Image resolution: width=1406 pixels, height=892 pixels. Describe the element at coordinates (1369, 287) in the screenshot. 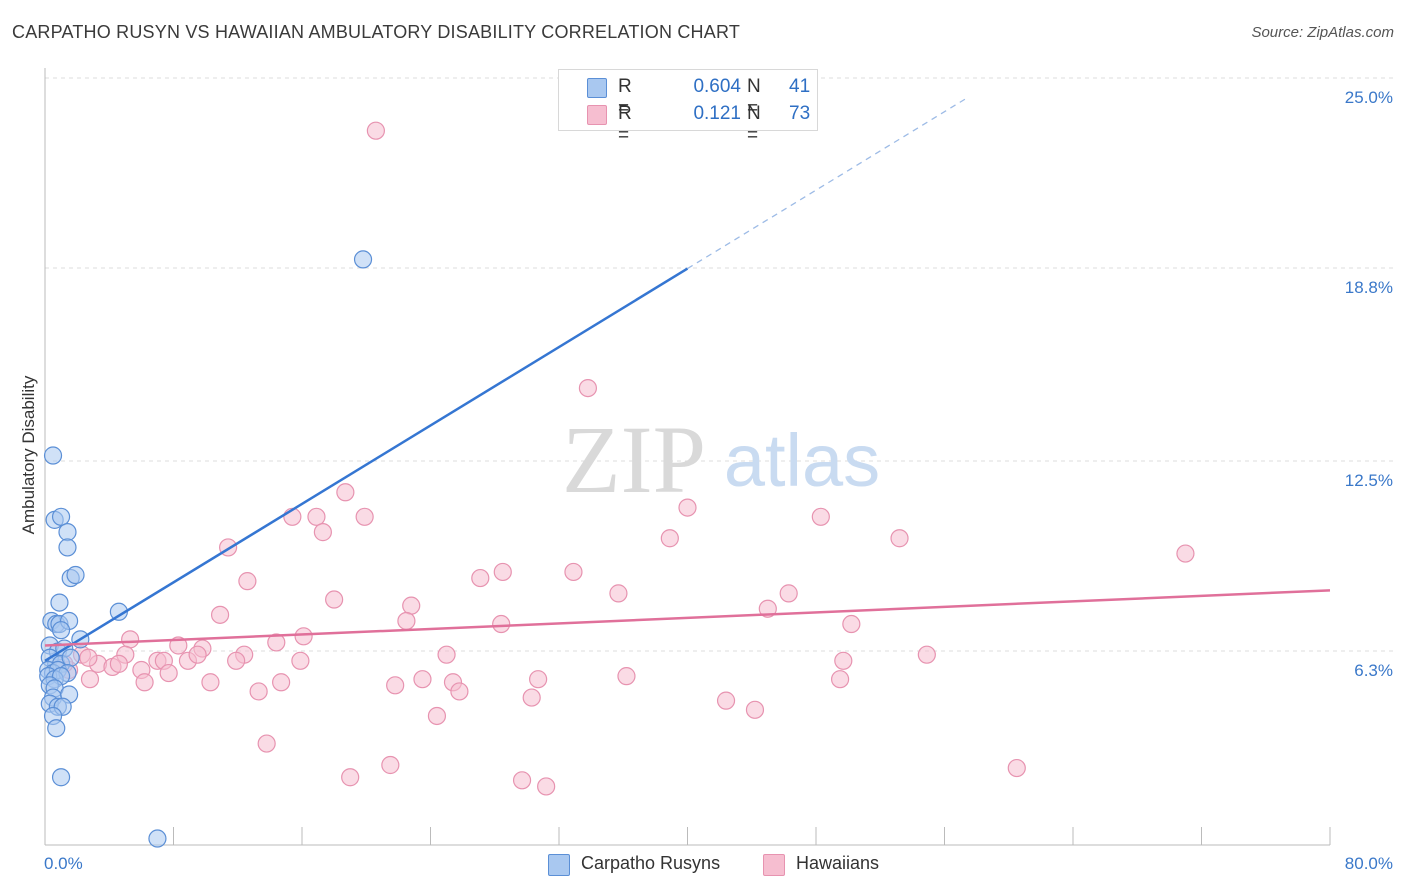

I see `y-tick-label: 18.8%` at that location.